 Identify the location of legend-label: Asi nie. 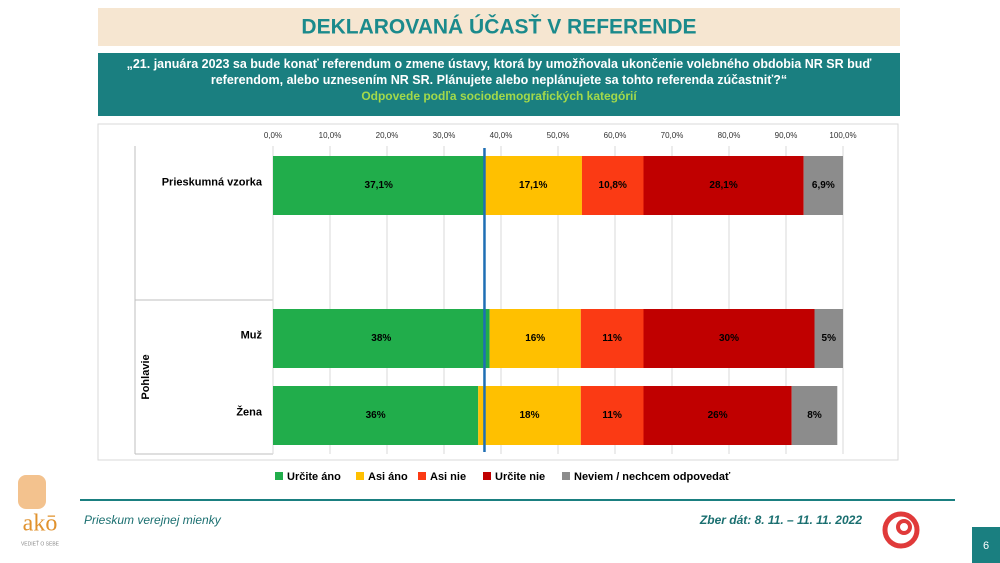
(448, 477).